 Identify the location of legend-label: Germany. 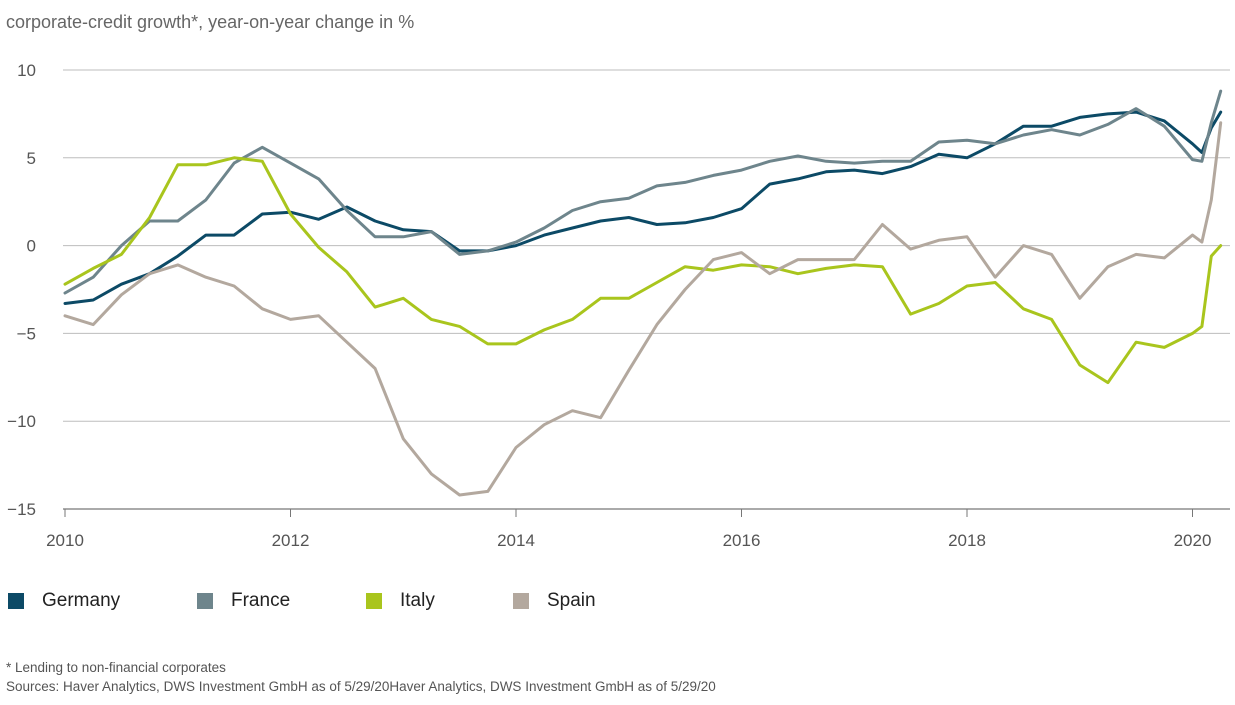
(81, 600).